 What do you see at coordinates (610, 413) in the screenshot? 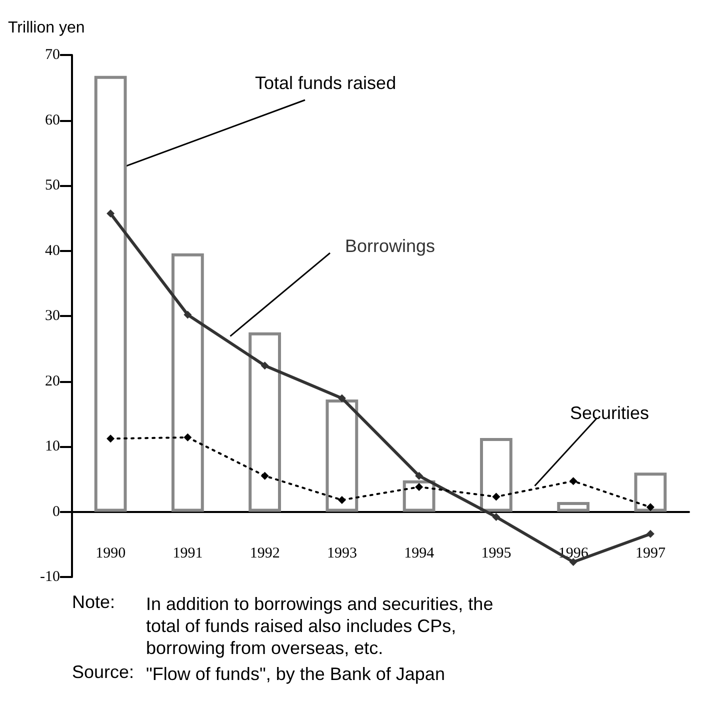
I see `text: Securities` at bounding box center [610, 413].